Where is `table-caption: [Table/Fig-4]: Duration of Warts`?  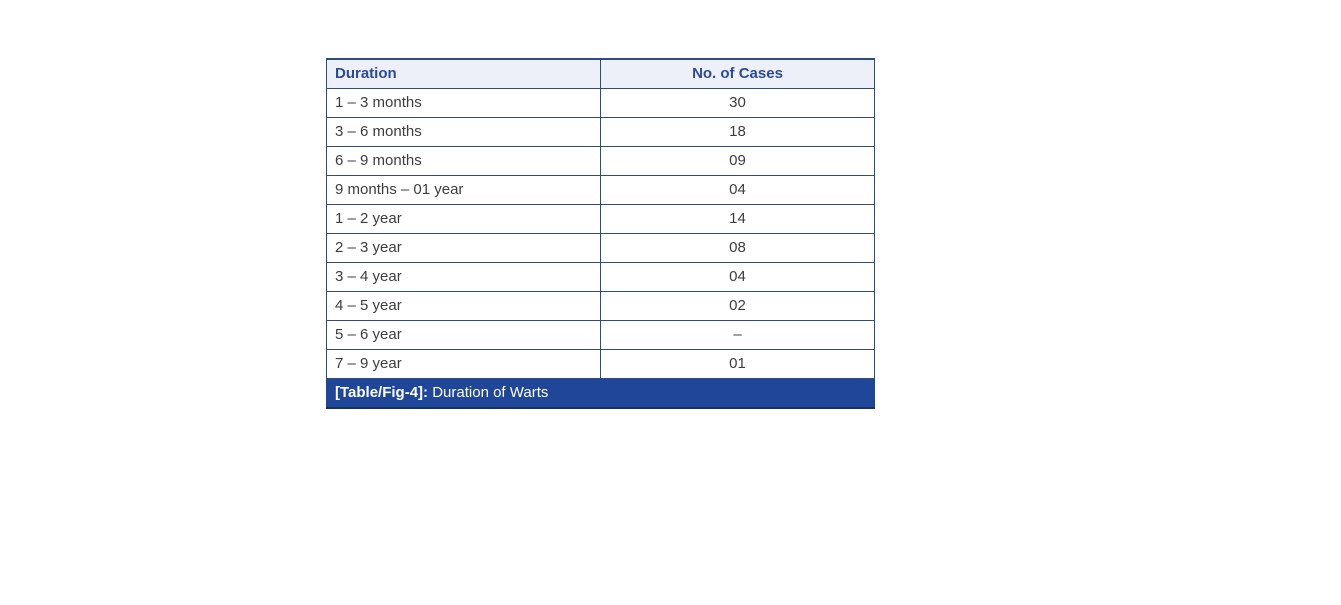
table-caption: [Table/Fig-4]: Duration of Warts is located at coordinates (600, 393).